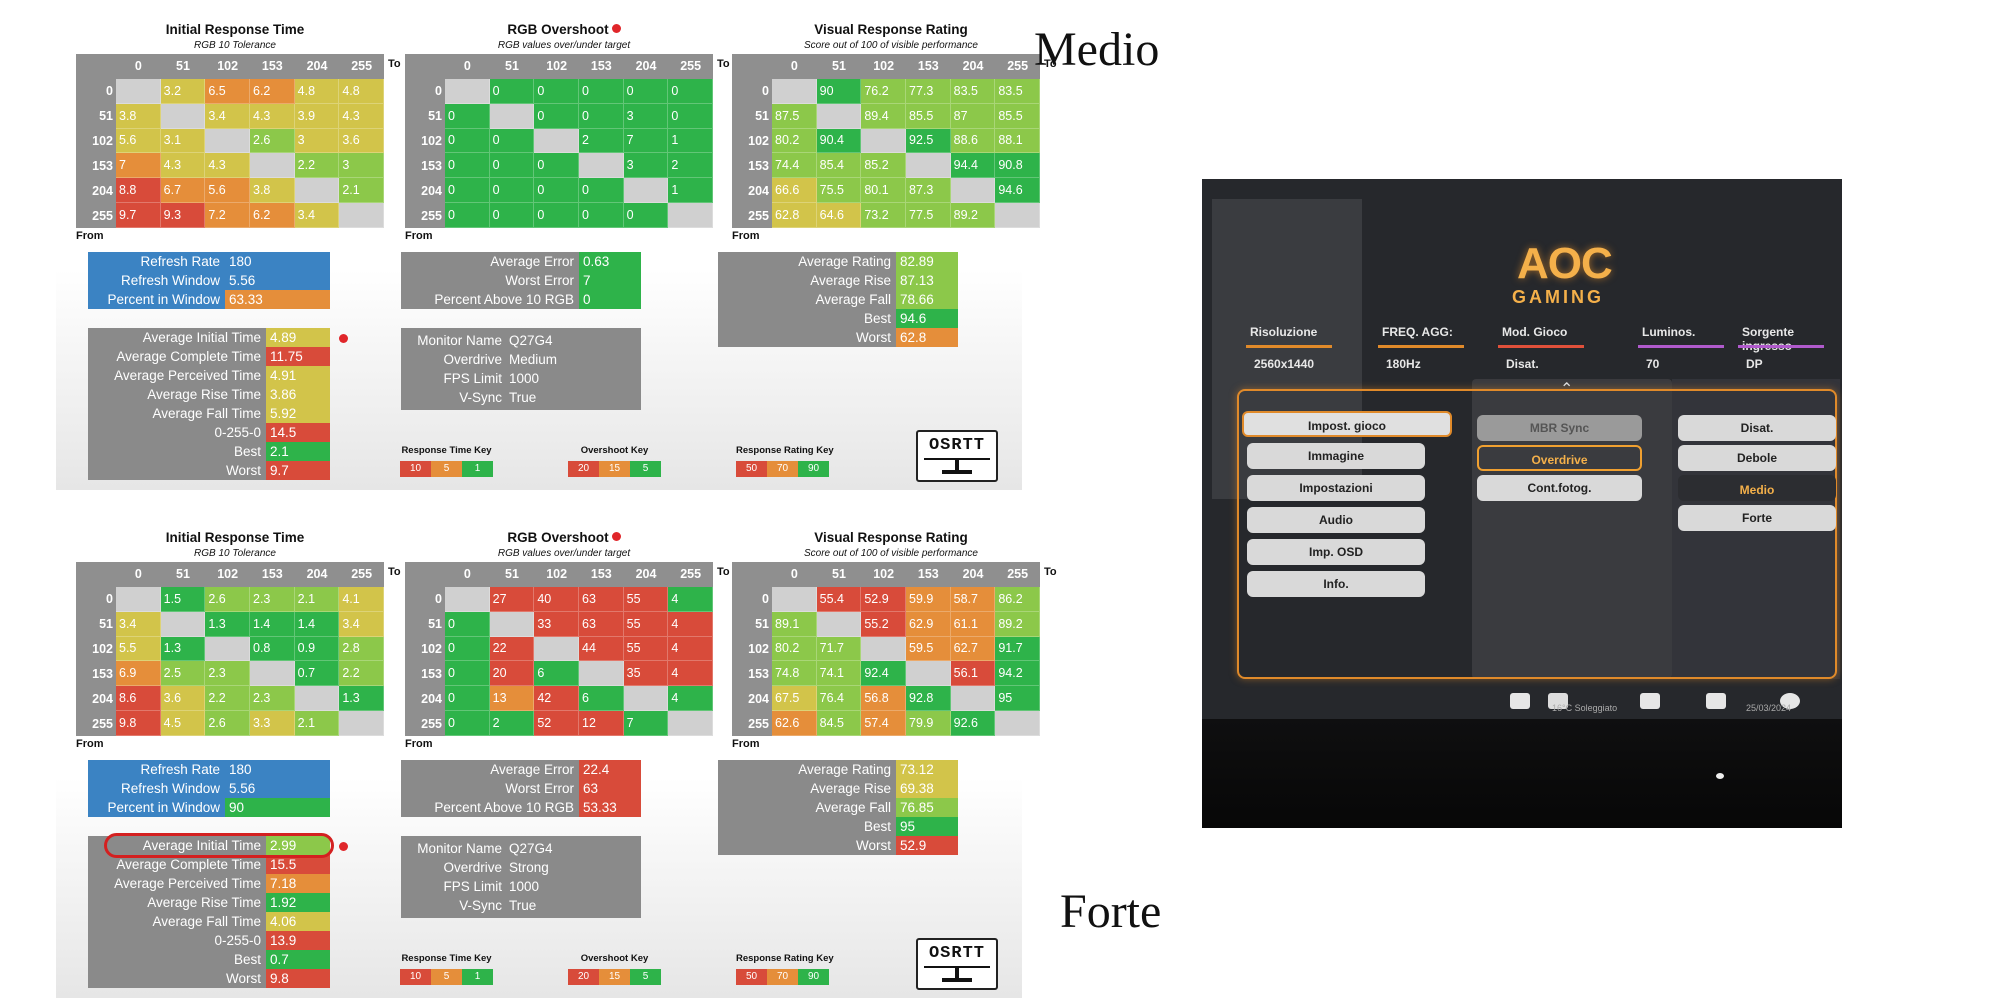  I want to click on stat-label: Average Error, so click(532, 261).